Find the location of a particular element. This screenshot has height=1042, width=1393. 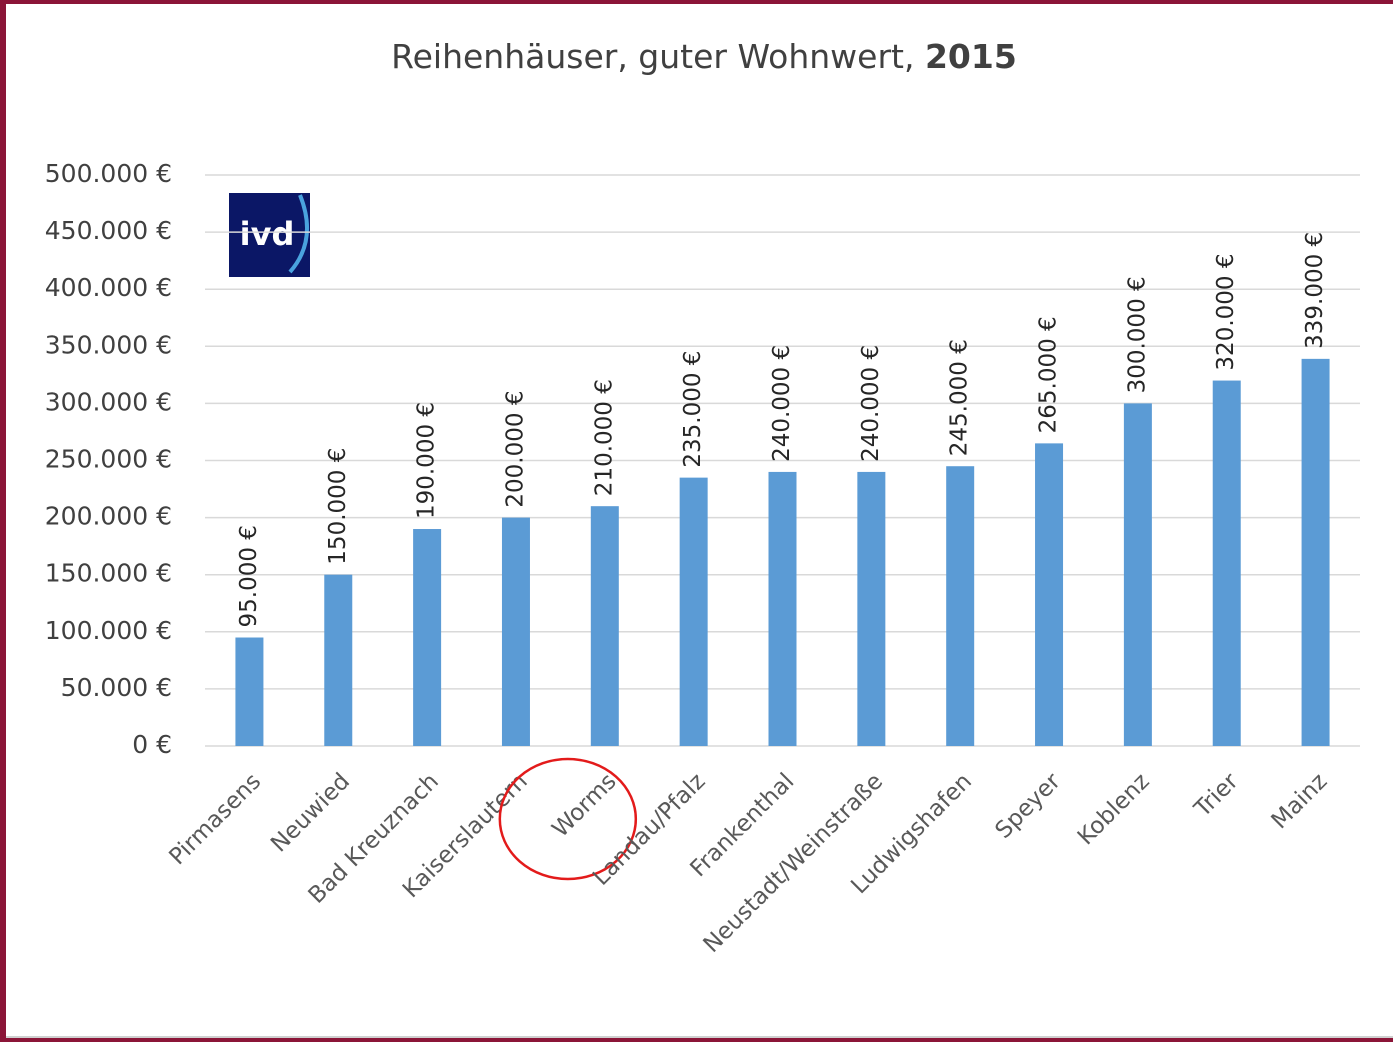

value-label: 265.000 € is located at coordinates (1049, 374).